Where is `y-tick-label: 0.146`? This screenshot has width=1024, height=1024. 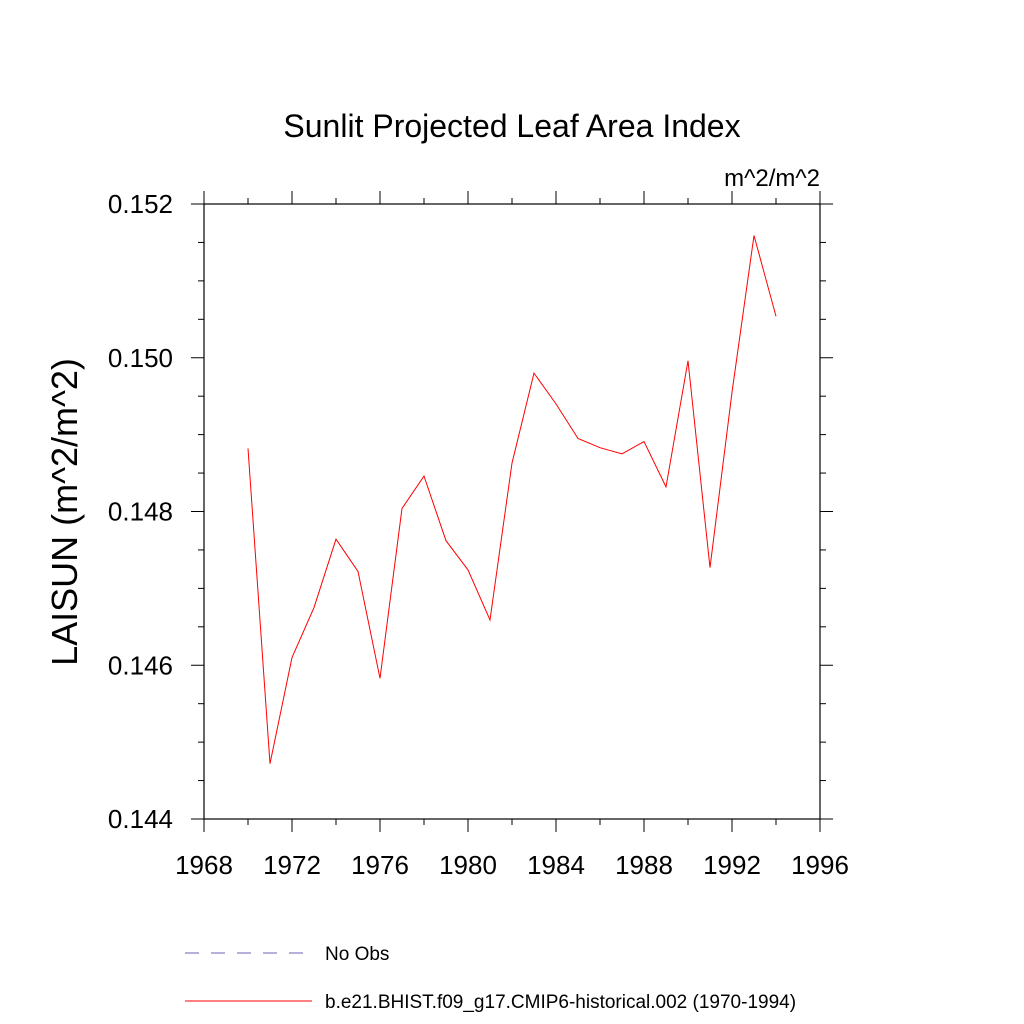 y-tick-label: 0.146 is located at coordinates (140, 665).